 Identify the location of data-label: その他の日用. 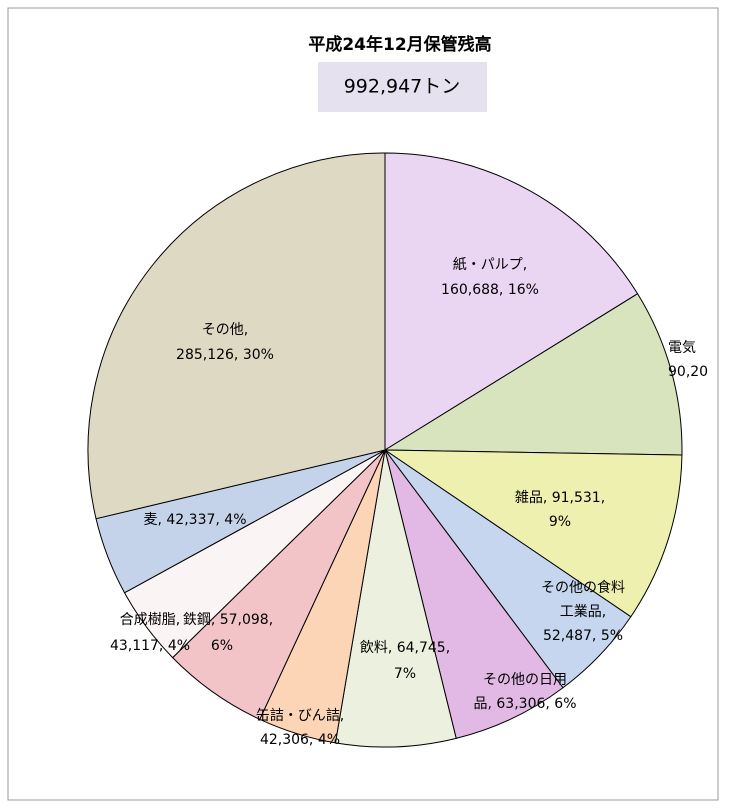
(525, 680).